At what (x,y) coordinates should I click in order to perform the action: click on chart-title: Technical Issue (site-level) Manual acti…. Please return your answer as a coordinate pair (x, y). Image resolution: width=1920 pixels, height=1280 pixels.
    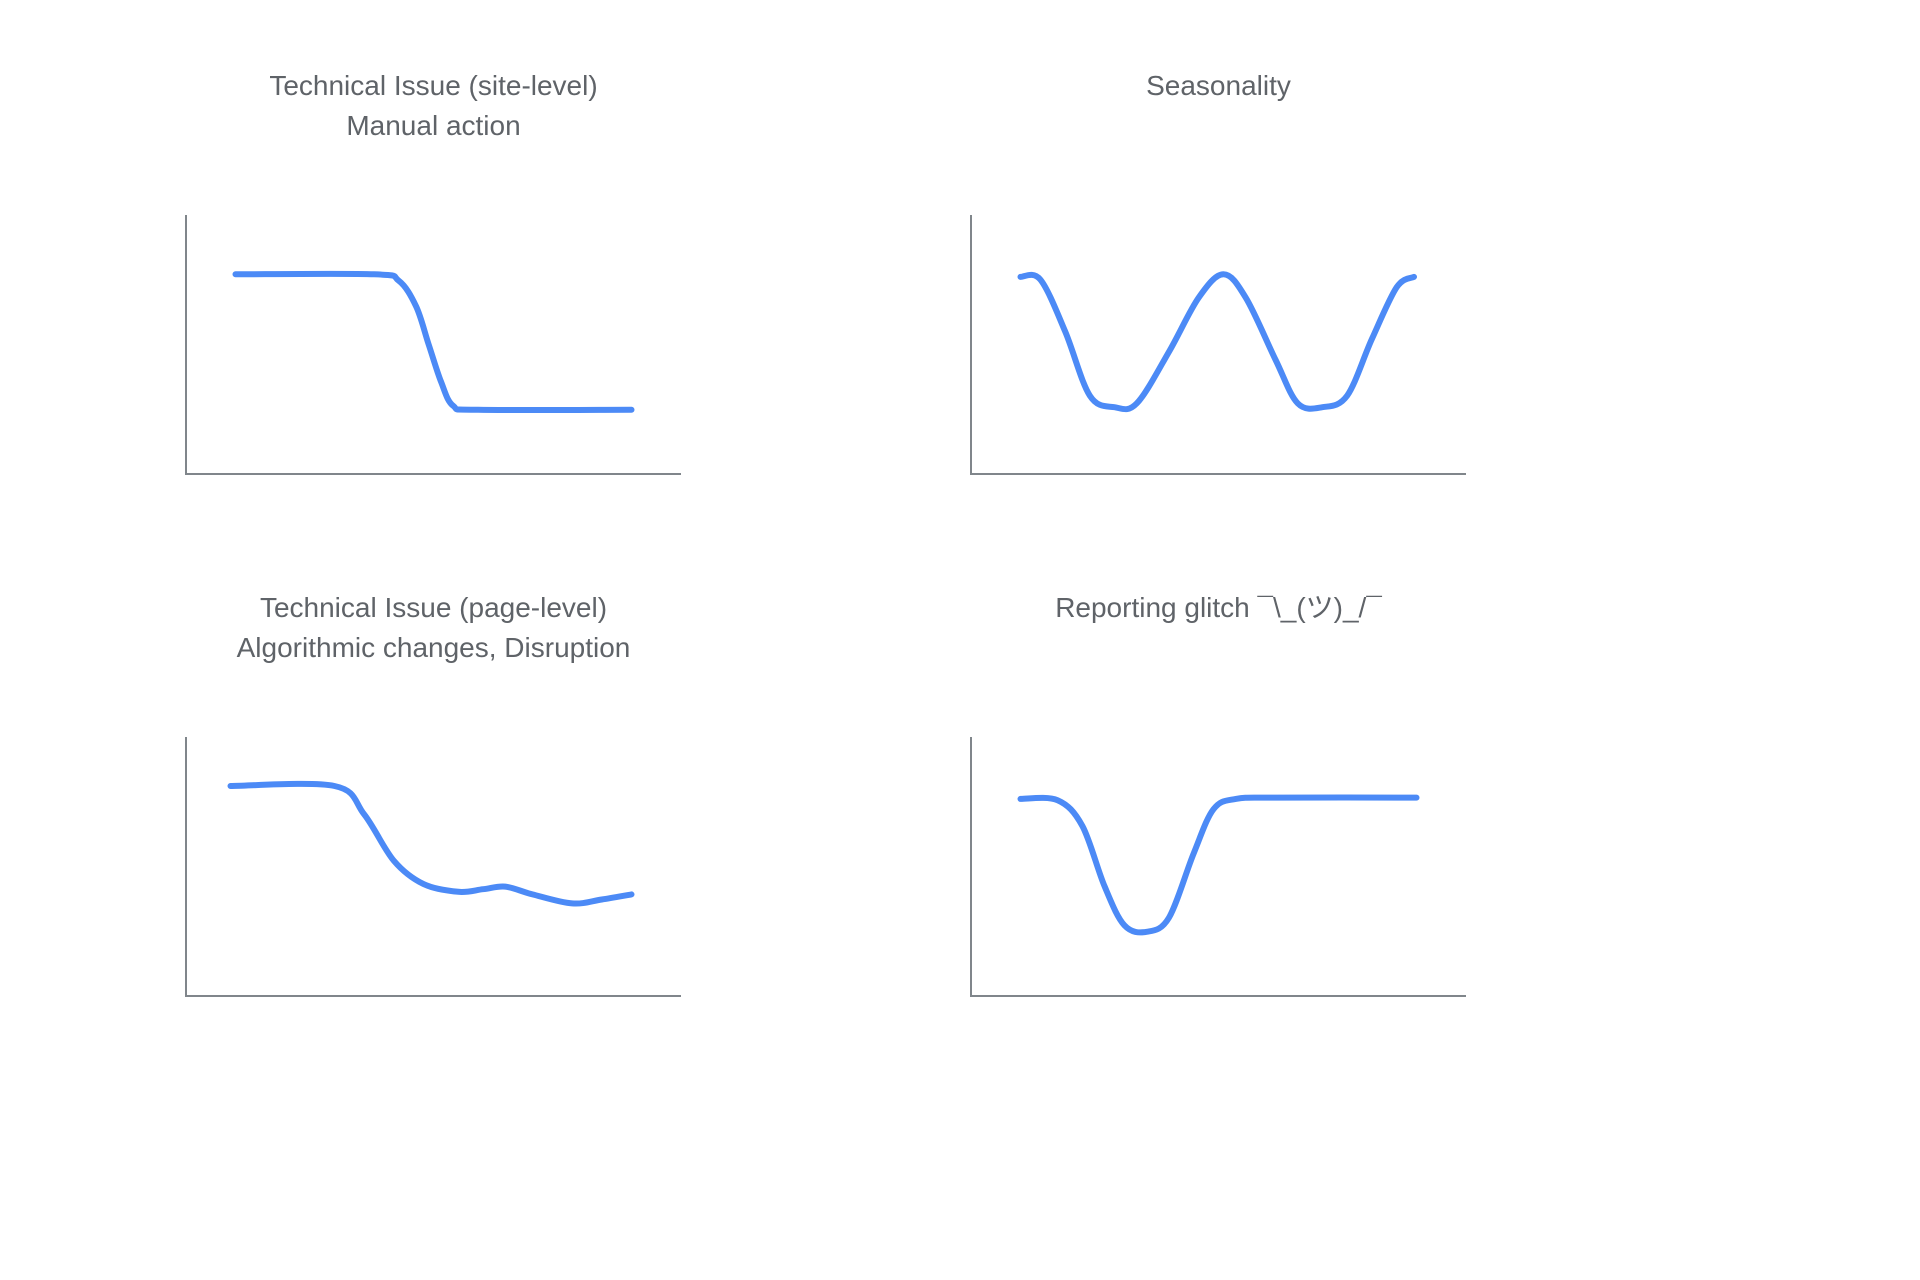
    Looking at the image, I should click on (433, 106).